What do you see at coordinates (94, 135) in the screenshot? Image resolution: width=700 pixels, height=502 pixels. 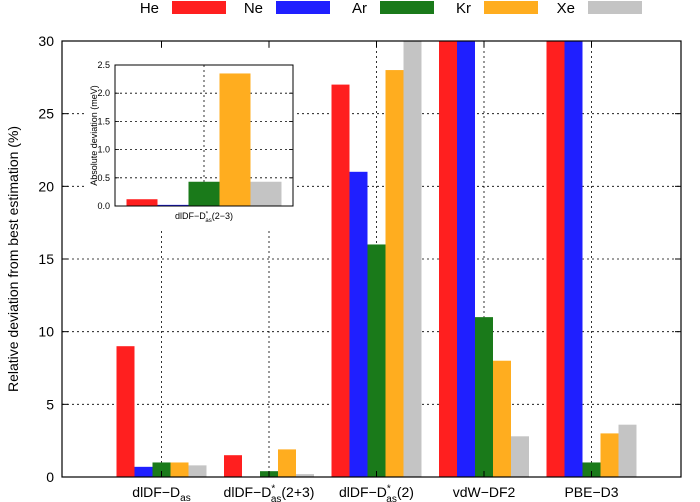 I see `inset-y-axis-title: Absolute deviation (meV)` at bounding box center [94, 135].